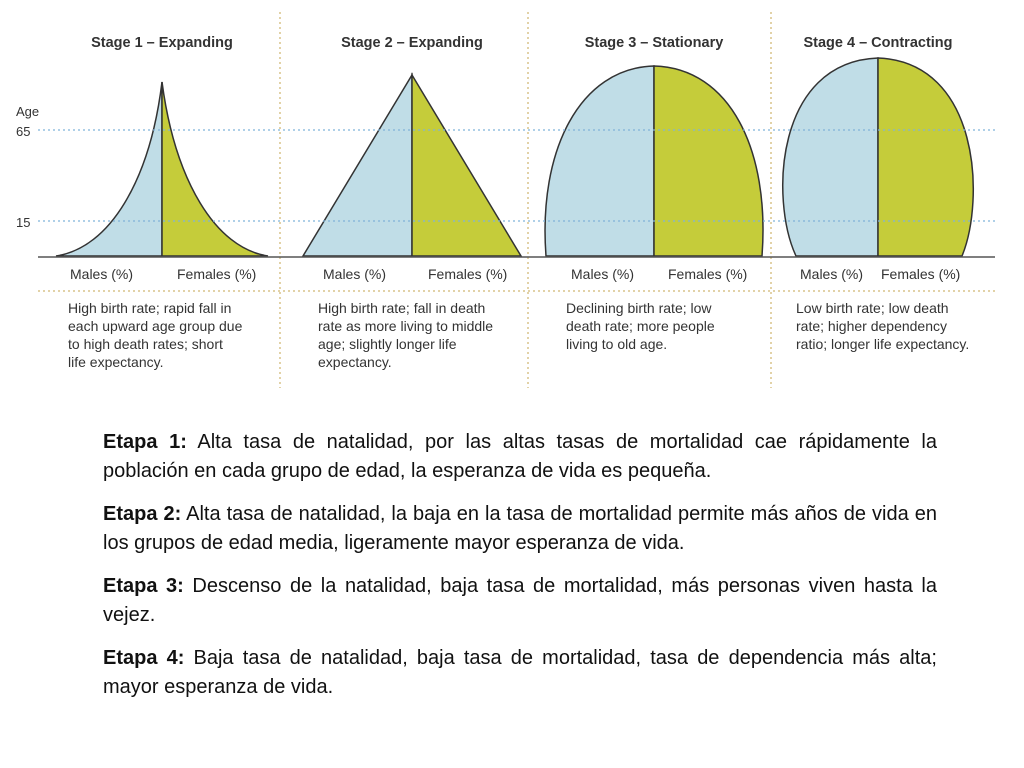 This screenshot has width=1024, height=768. I want to click on stage-2-males-label: Males (%), so click(354, 274).